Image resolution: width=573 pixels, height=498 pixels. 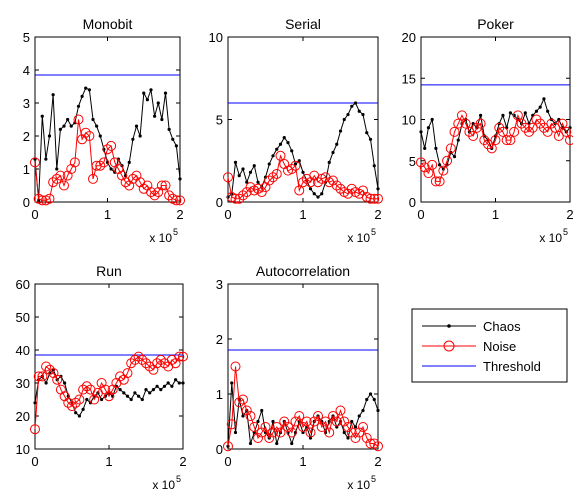 What do you see at coordinates (219, 394) in the screenshot?
I see `y-tick-label: 1` at bounding box center [219, 394].